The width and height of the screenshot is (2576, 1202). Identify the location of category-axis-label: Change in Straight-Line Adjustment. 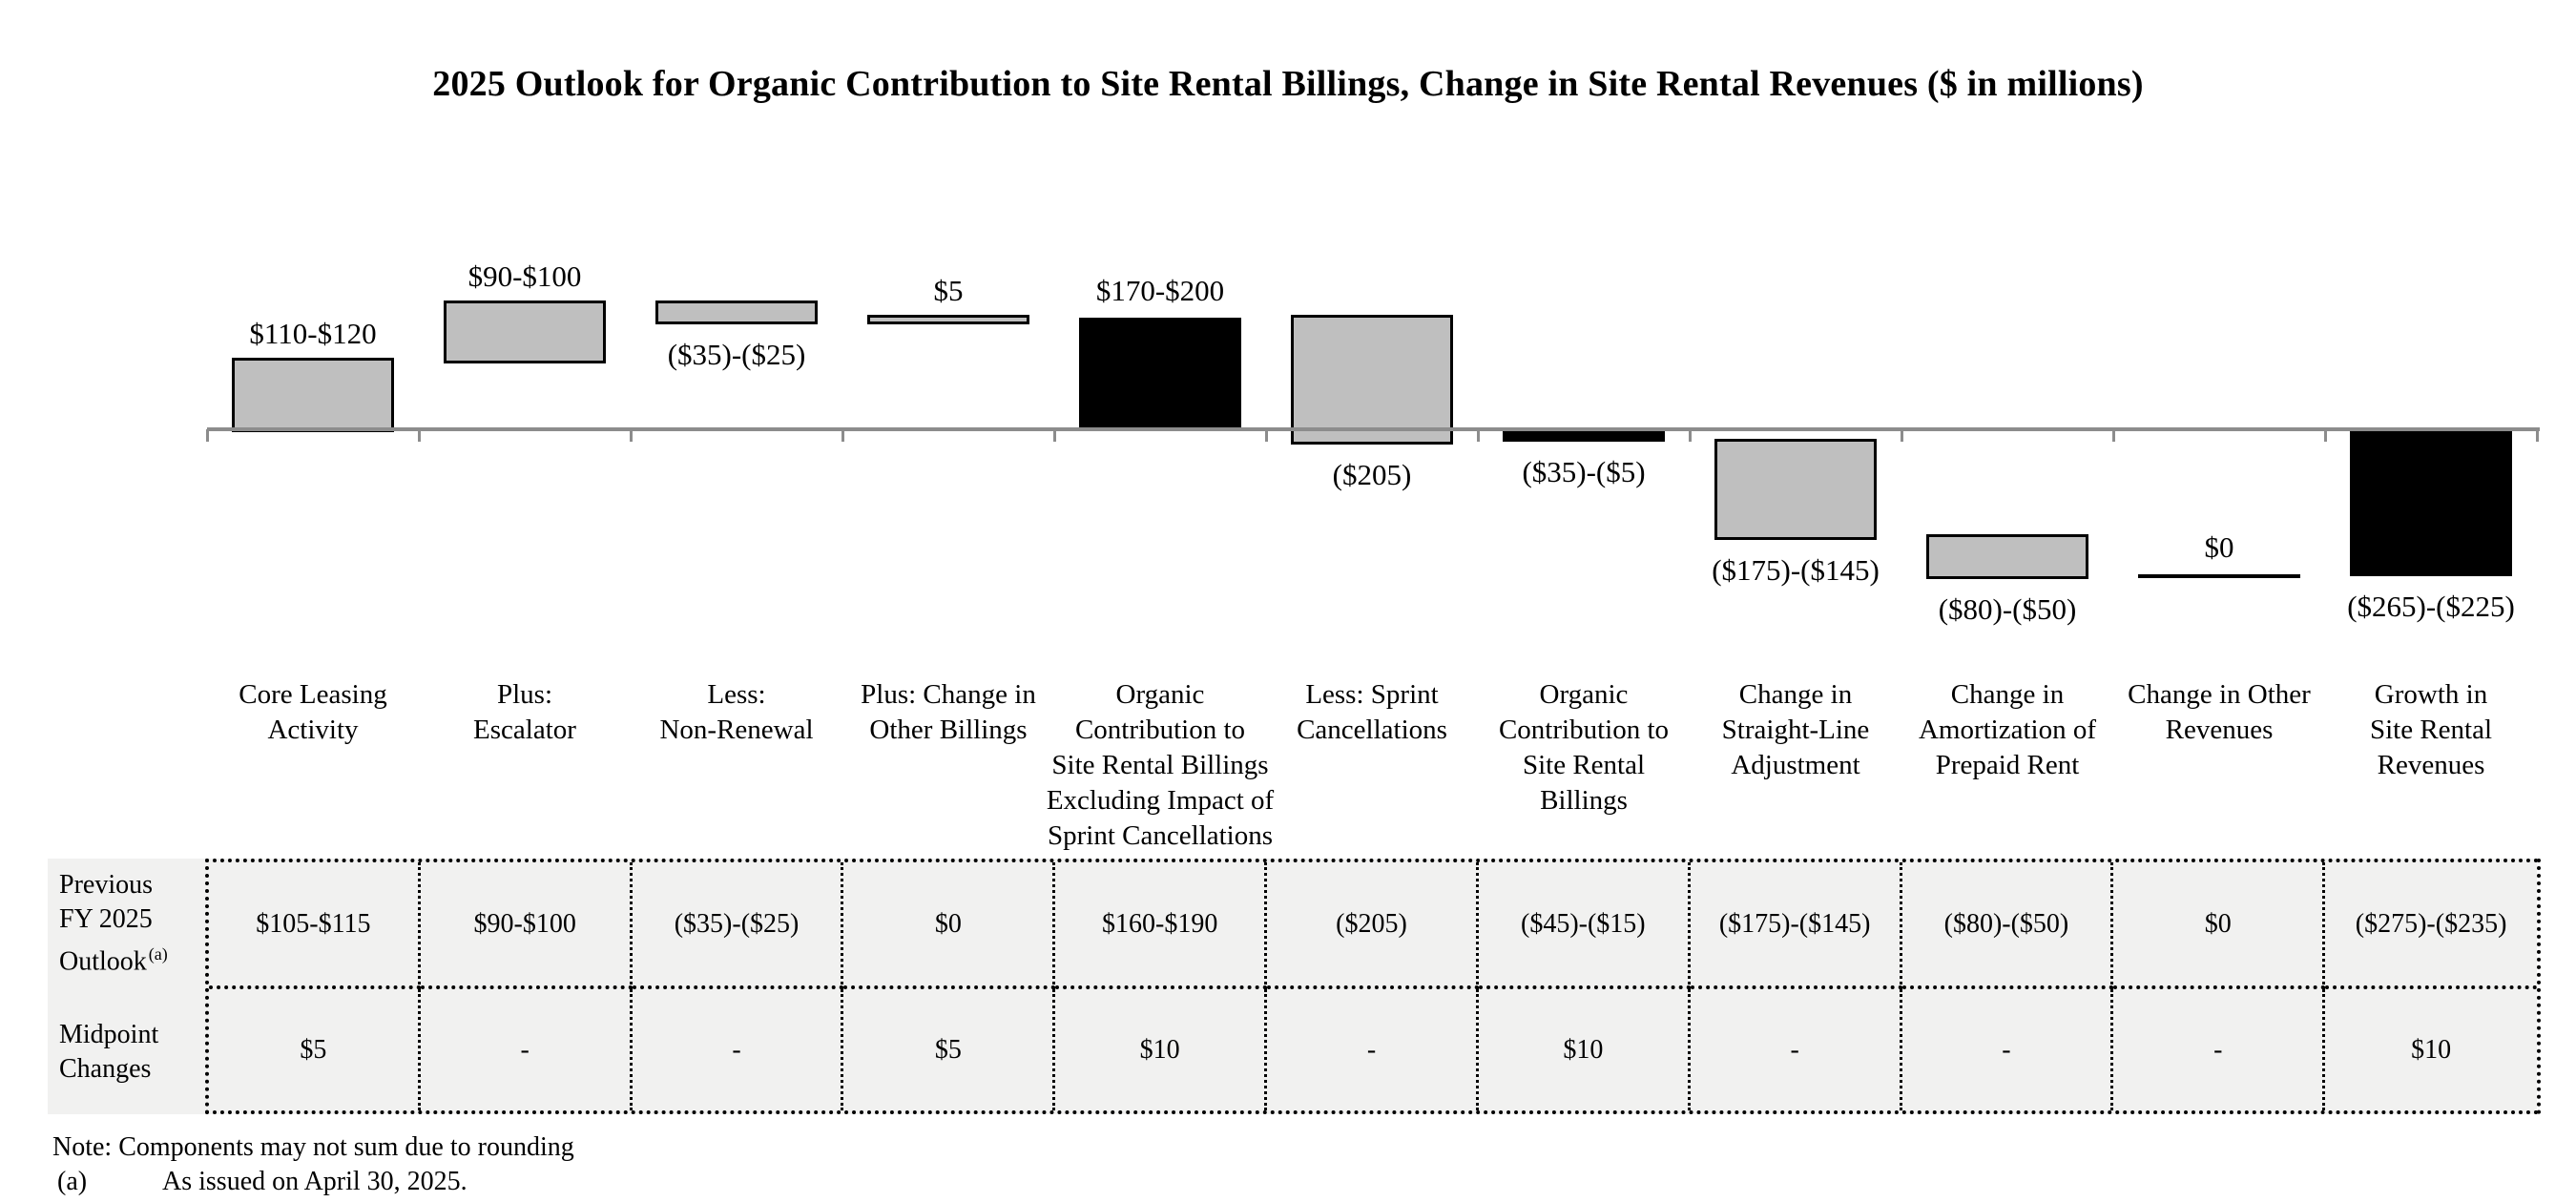
(1795, 729).